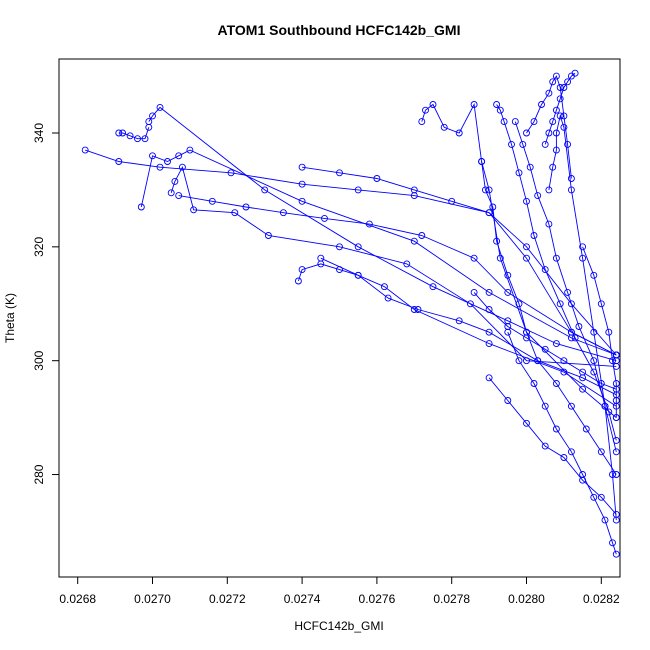 Image resolution: width=650 pixels, height=650 pixels. I want to click on y-tick-label: 320, so click(39, 247).